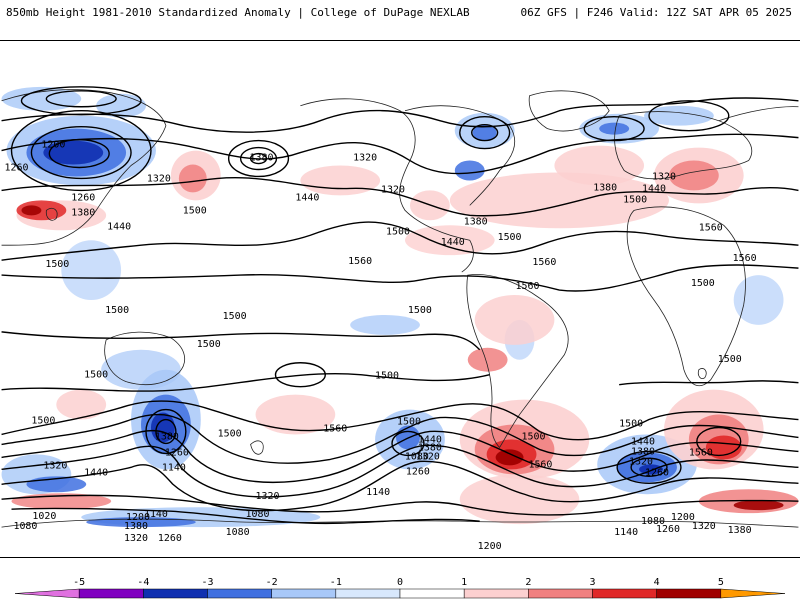 The width and height of the screenshot is (800, 600). What do you see at coordinates (683, 145) in the screenshot?
I see `europe-coast` at bounding box center [683, 145].